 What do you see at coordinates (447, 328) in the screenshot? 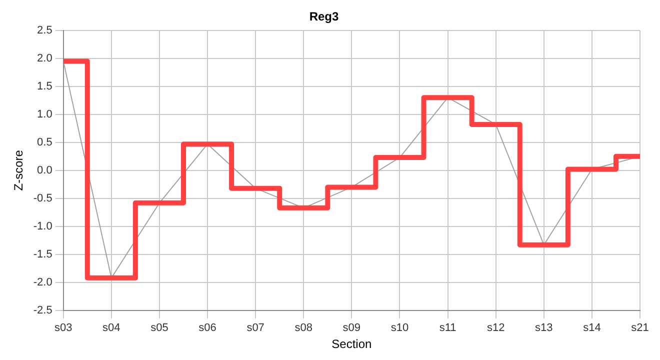
I see `x-tick-label: s11` at bounding box center [447, 328].